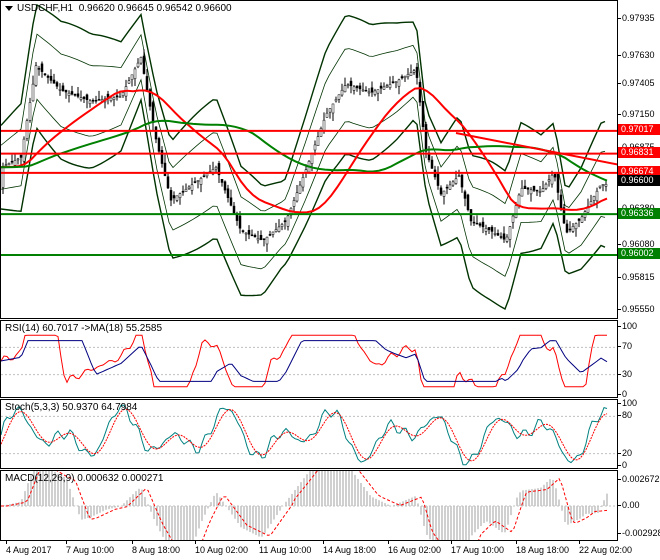  What do you see at coordinates (478, 550) in the screenshot?
I see `time-axis-label: 17 Aug 10:00` at bounding box center [478, 550].